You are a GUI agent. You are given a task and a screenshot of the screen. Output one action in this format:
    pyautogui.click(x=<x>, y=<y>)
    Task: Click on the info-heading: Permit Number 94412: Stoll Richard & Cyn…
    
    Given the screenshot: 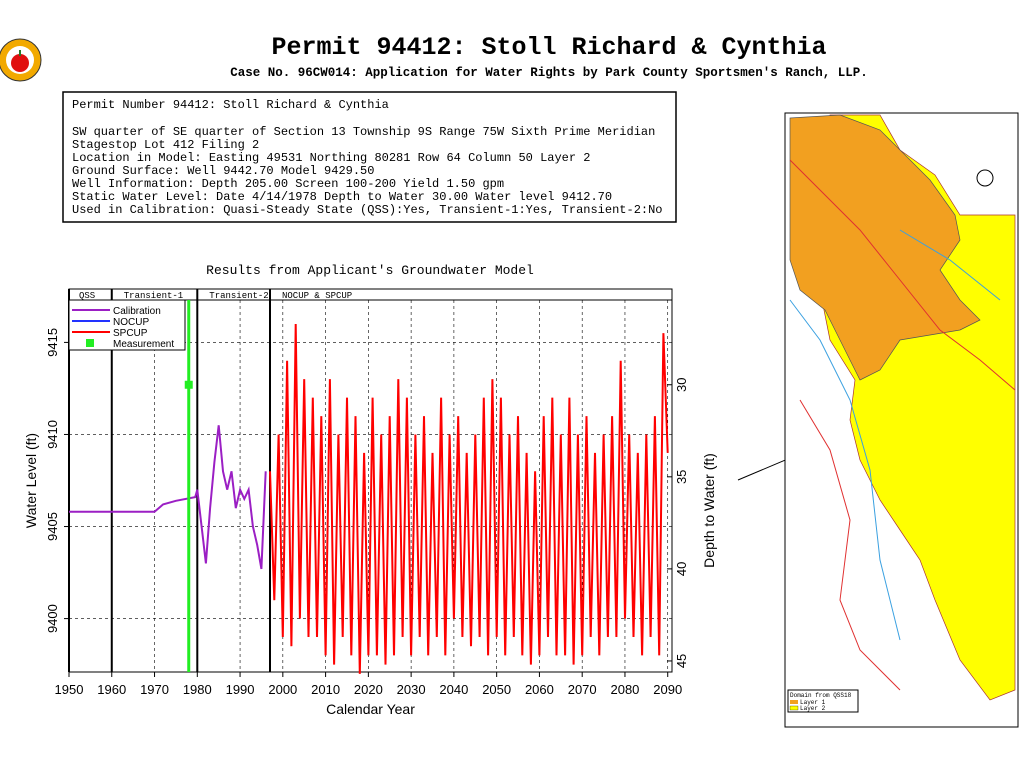 What is the action you would take?
    pyautogui.click(x=230, y=105)
    